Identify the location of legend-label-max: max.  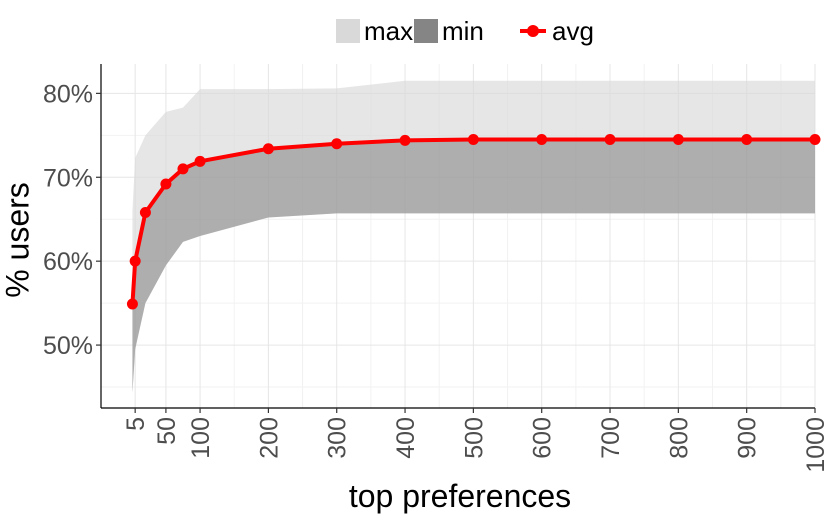
(389, 31).